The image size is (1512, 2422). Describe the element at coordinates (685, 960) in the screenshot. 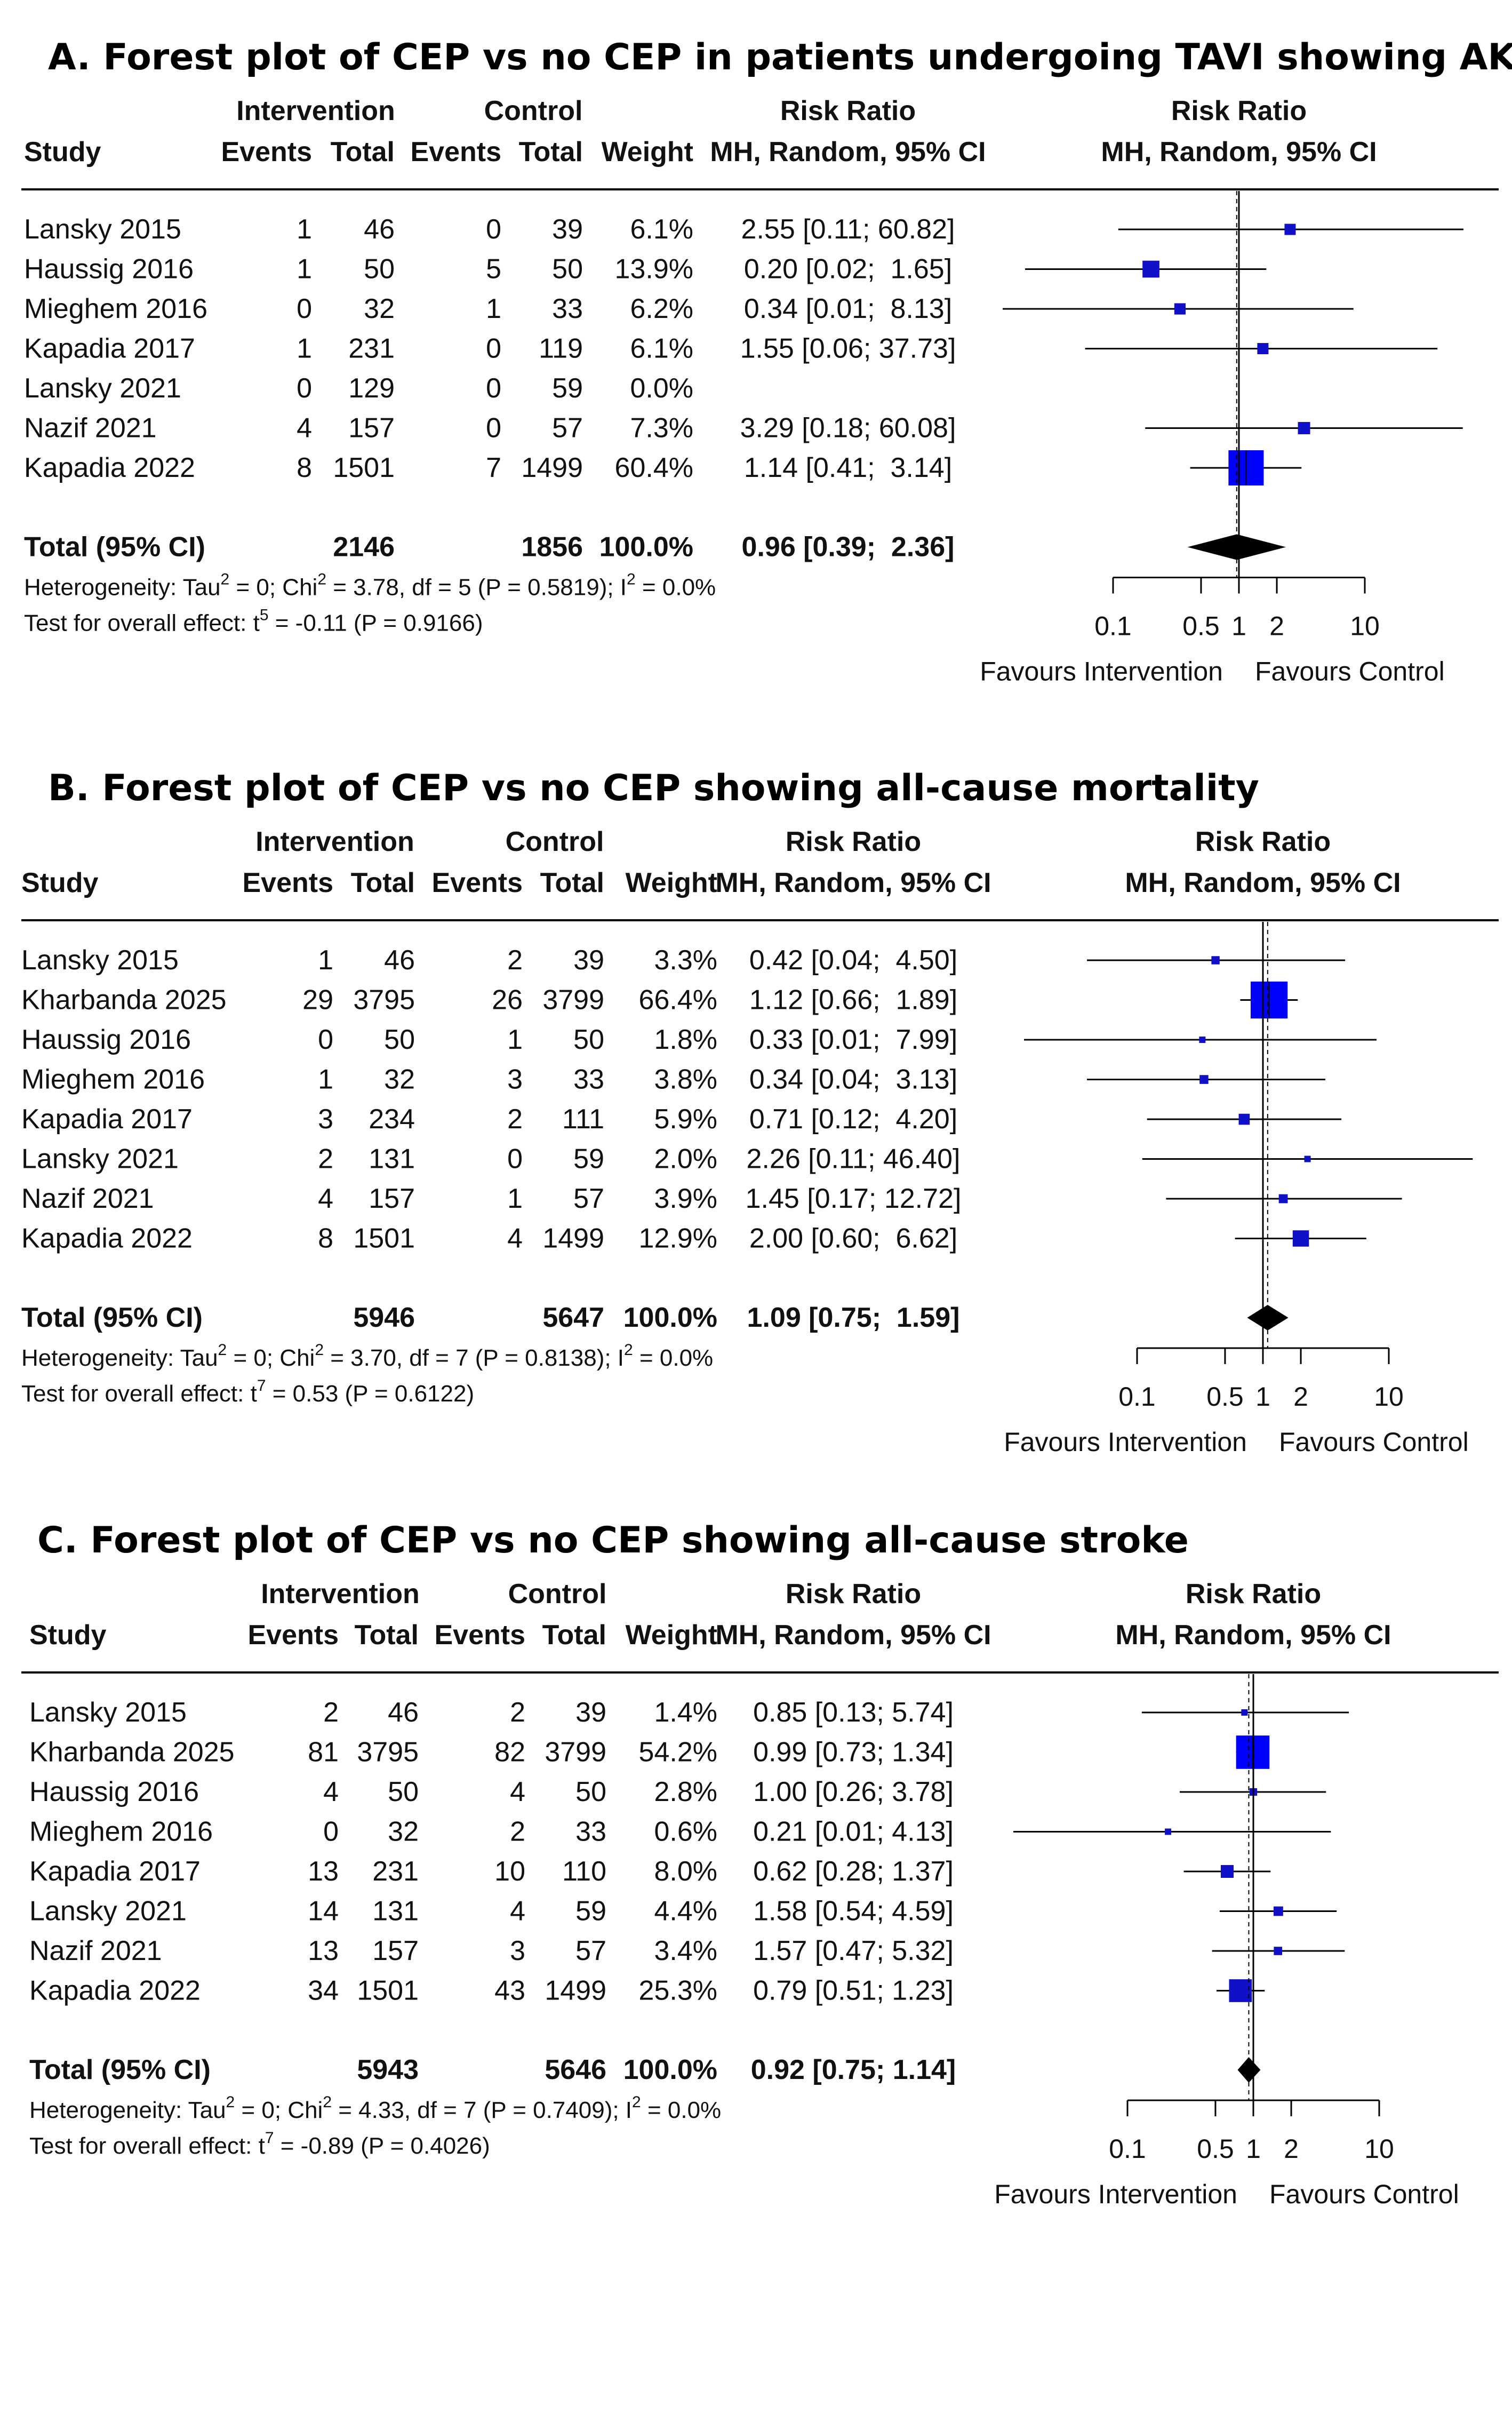

I see `weight: 3.3%` at that location.